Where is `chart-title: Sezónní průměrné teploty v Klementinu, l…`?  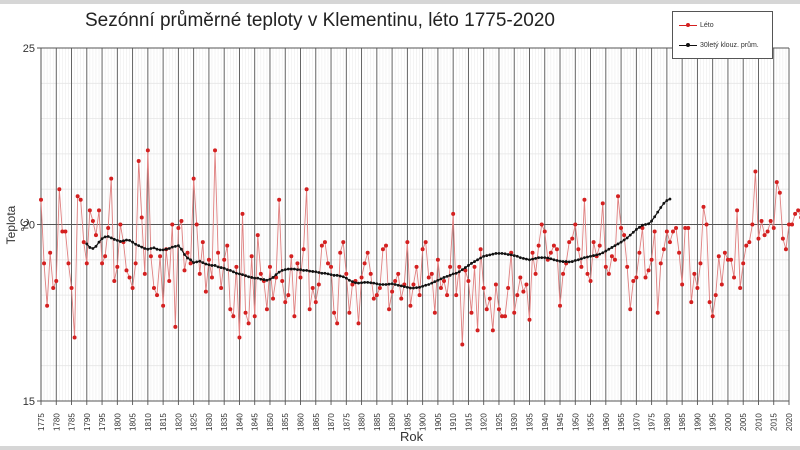
chart-title: Sezónní průměrné teploty v Klementinu, l… is located at coordinates (320, 20).